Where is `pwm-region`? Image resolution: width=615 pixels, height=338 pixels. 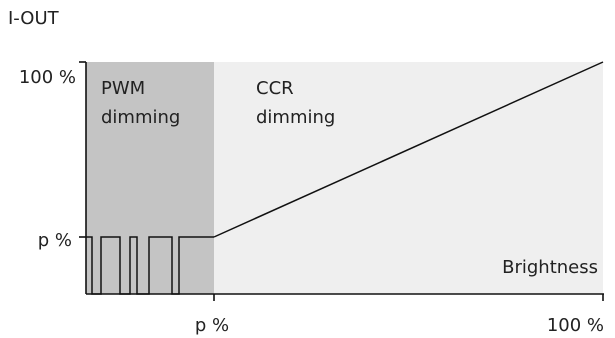
pwm-region is located at coordinates (150, 178).